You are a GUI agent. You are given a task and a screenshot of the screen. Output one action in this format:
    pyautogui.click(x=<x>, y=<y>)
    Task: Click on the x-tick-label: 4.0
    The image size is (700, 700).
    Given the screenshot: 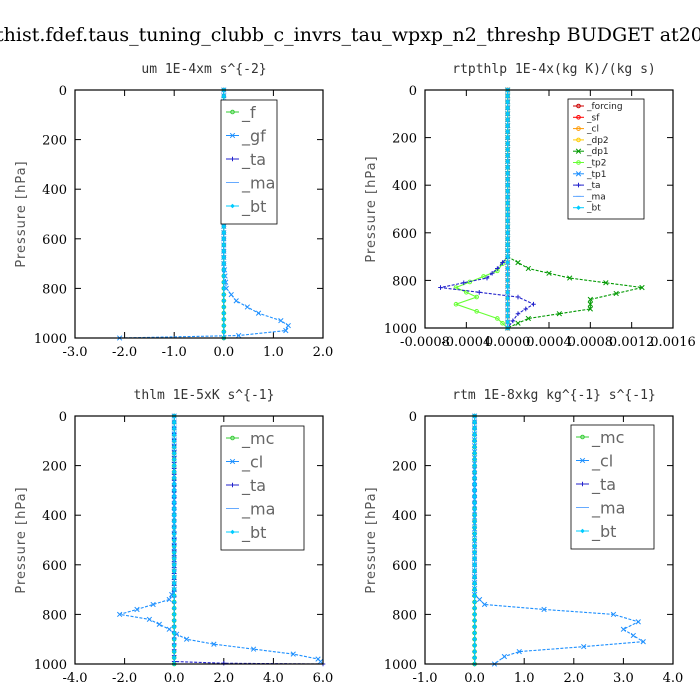 What is the action you would take?
    pyautogui.click(x=273, y=678)
    